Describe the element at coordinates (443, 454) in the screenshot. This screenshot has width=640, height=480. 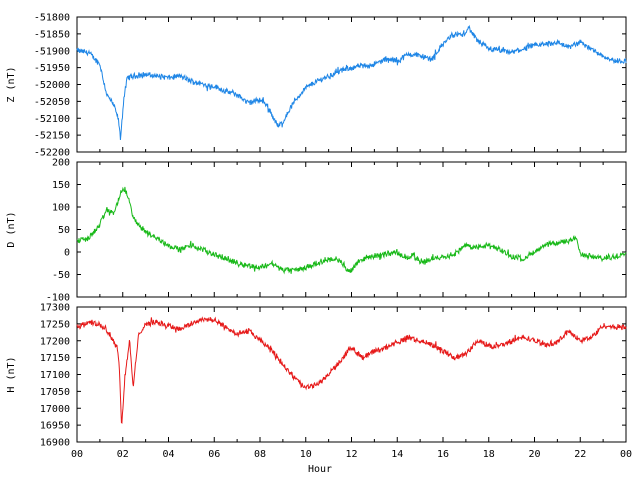
I see `x-tick-label: 16` at that location.